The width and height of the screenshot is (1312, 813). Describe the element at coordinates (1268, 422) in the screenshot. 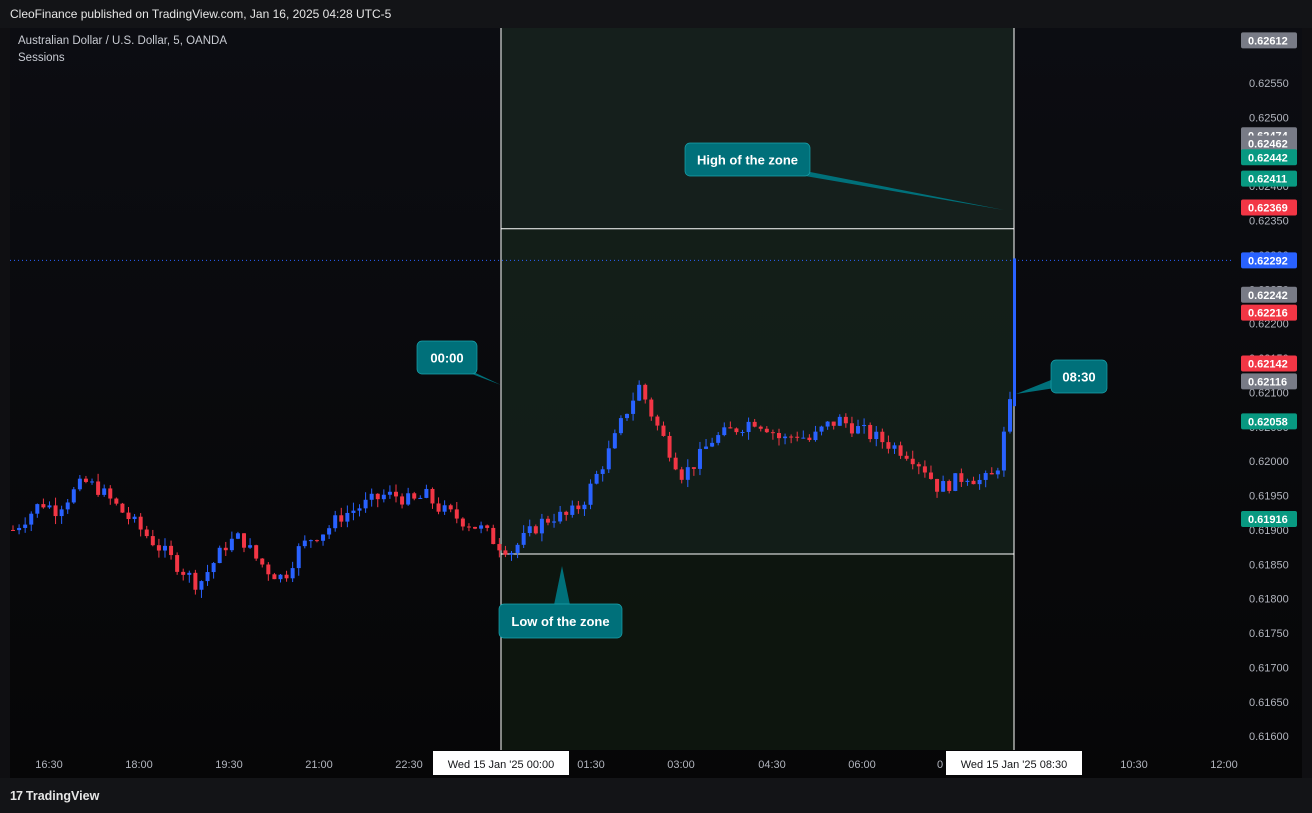

I see `price-tag-label: 0.62058` at that location.